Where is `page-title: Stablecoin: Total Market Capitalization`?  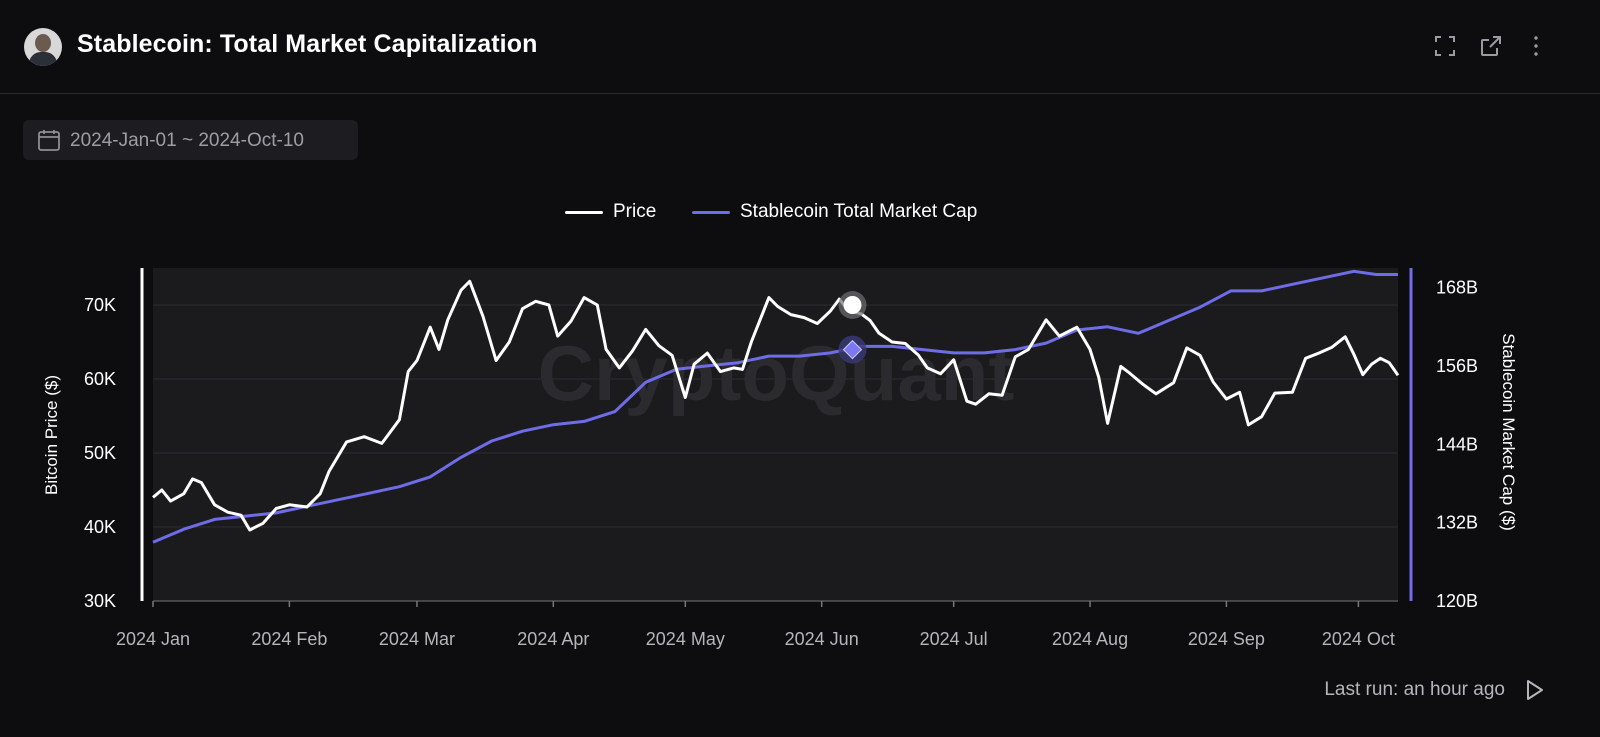
page-title: Stablecoin: Total Market Capitalization is located at coordinates (307, 44).